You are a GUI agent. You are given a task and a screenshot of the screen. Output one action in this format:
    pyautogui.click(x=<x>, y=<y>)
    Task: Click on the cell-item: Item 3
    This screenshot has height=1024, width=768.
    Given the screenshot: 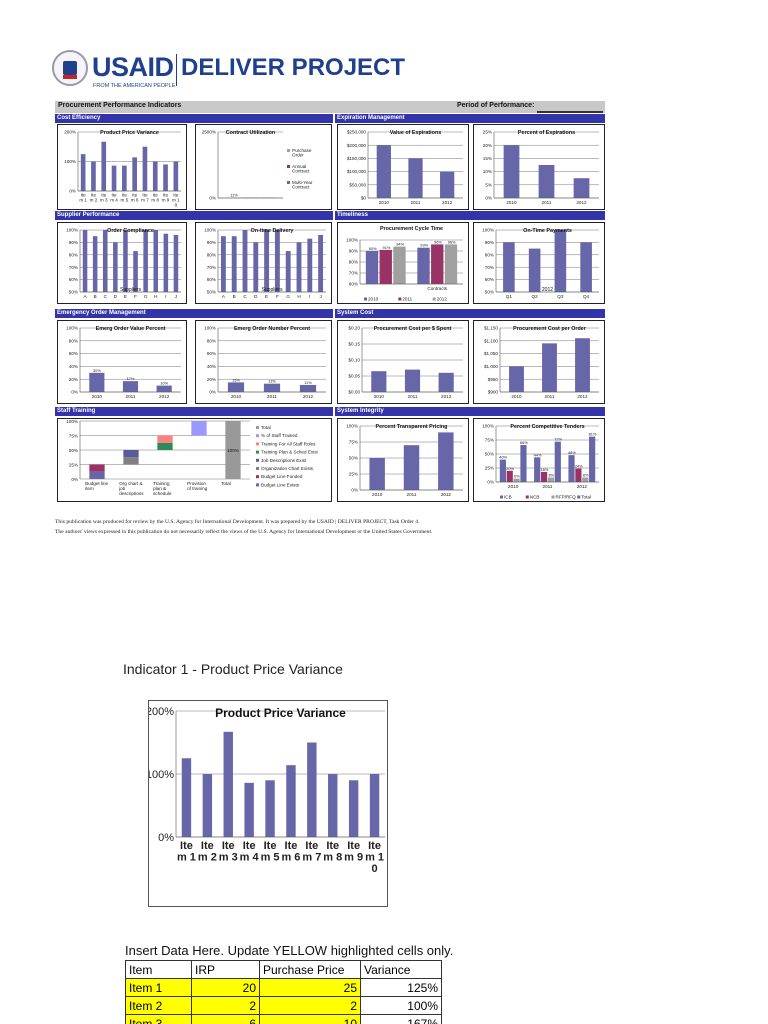 What is the action you would take?
    pyautogui.click(x=158, y=1019)
    